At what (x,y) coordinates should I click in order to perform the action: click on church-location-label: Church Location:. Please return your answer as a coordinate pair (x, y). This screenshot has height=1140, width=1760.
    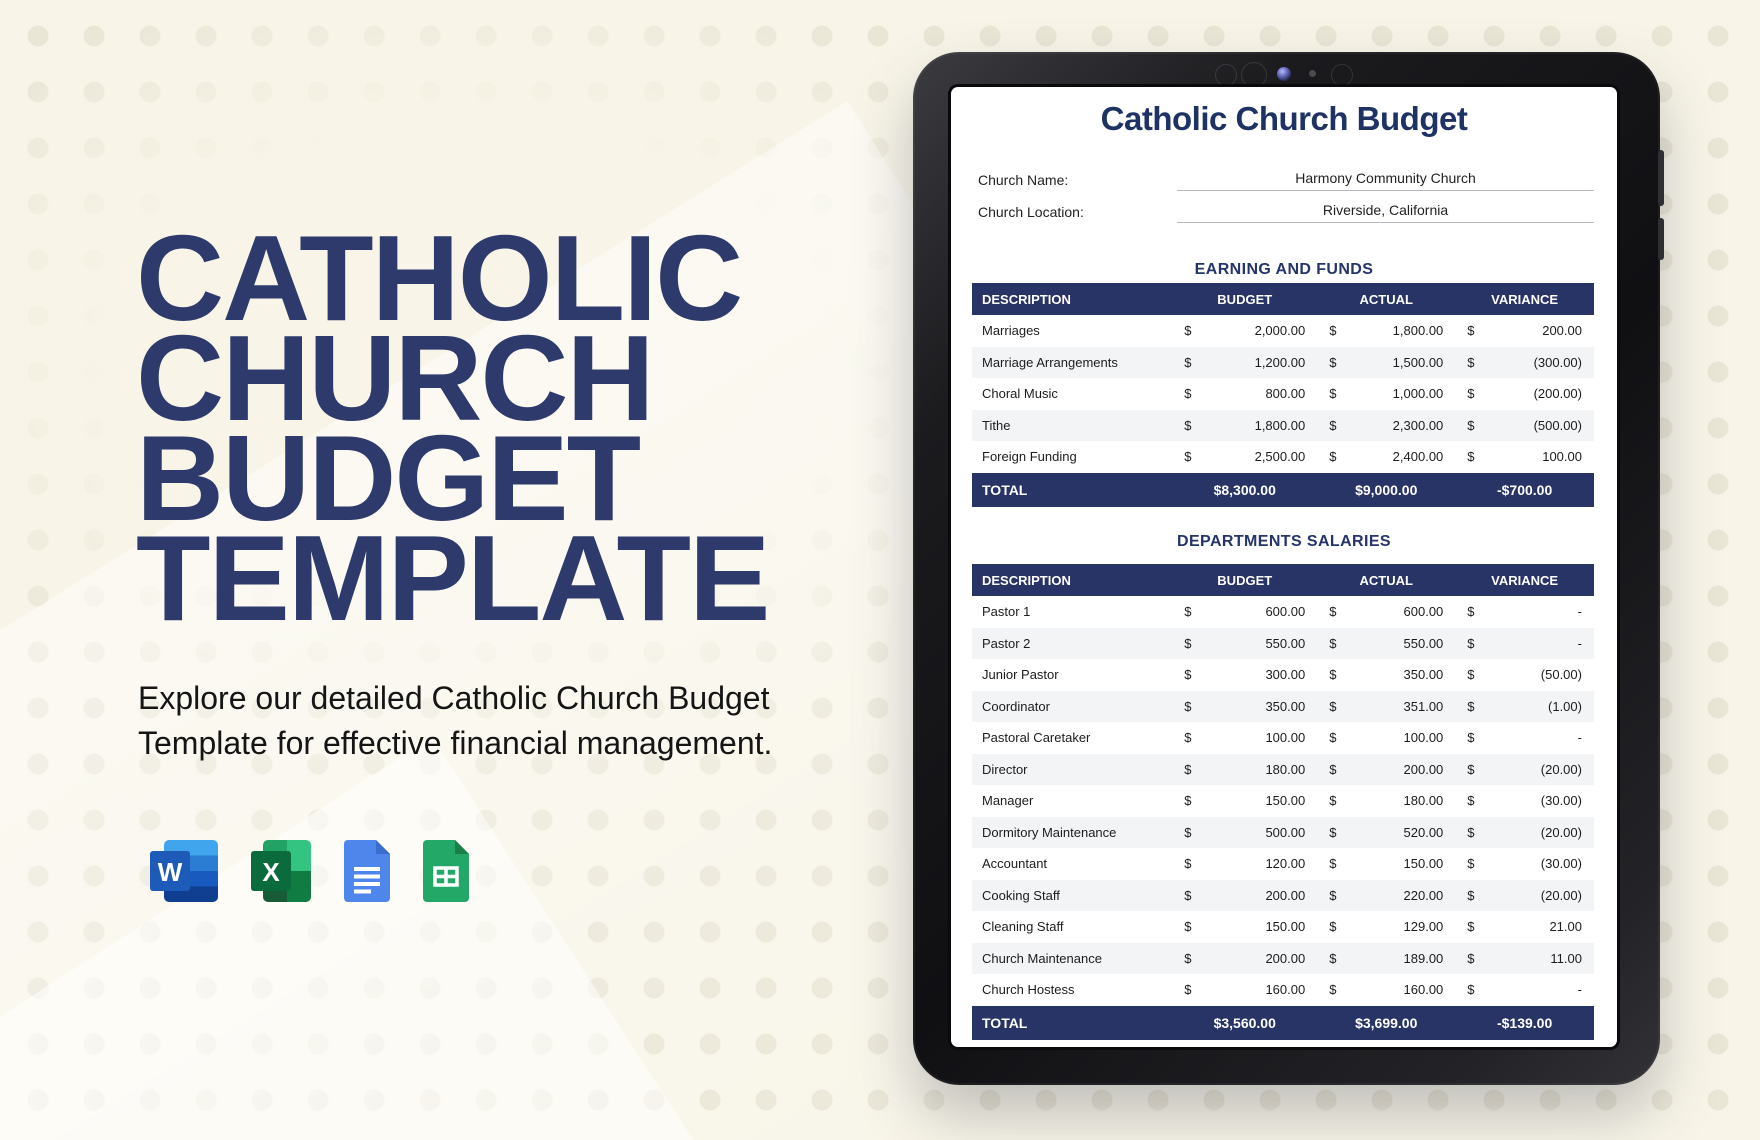
    Looking at the image, I should click on (1031, 212).